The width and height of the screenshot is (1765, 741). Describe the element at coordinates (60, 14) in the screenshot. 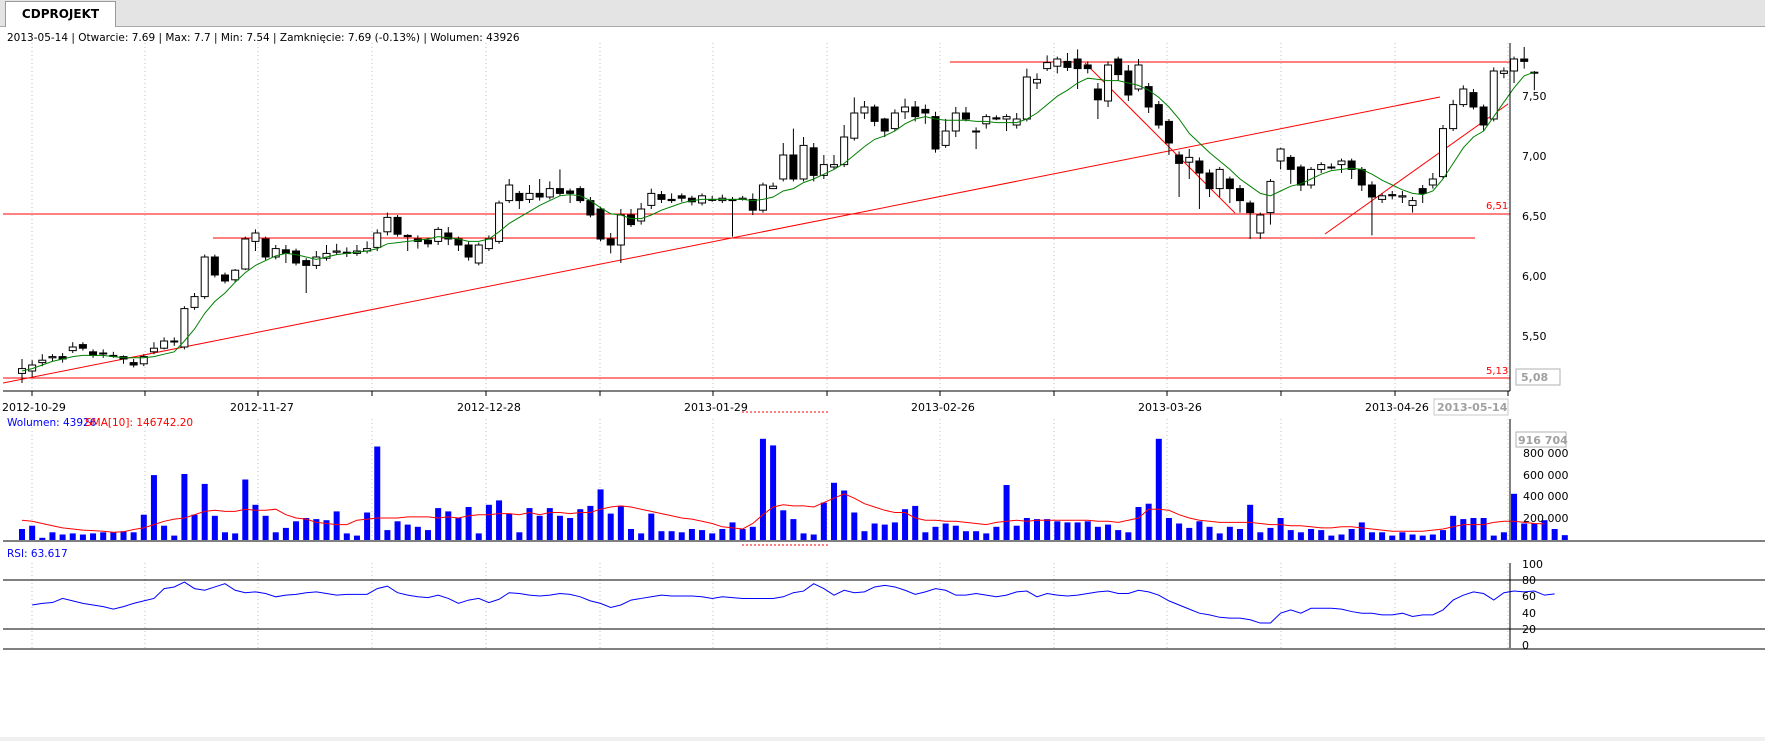

I see `tab-cdprojekt: CDPROJEKT` at that location.